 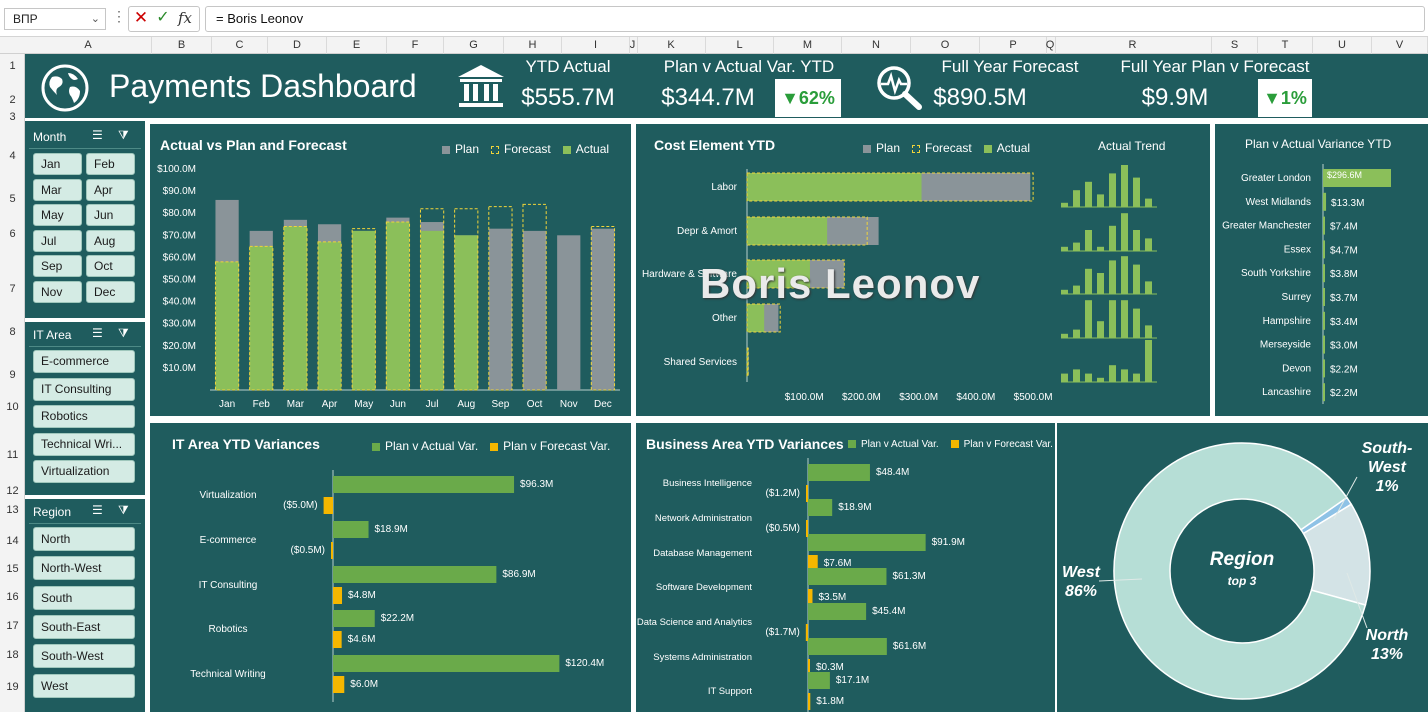 What do you see at coordinates (163, 17) in the screenshot?
I see `confirm-icon: ✓` at bounding box center [163, 17].